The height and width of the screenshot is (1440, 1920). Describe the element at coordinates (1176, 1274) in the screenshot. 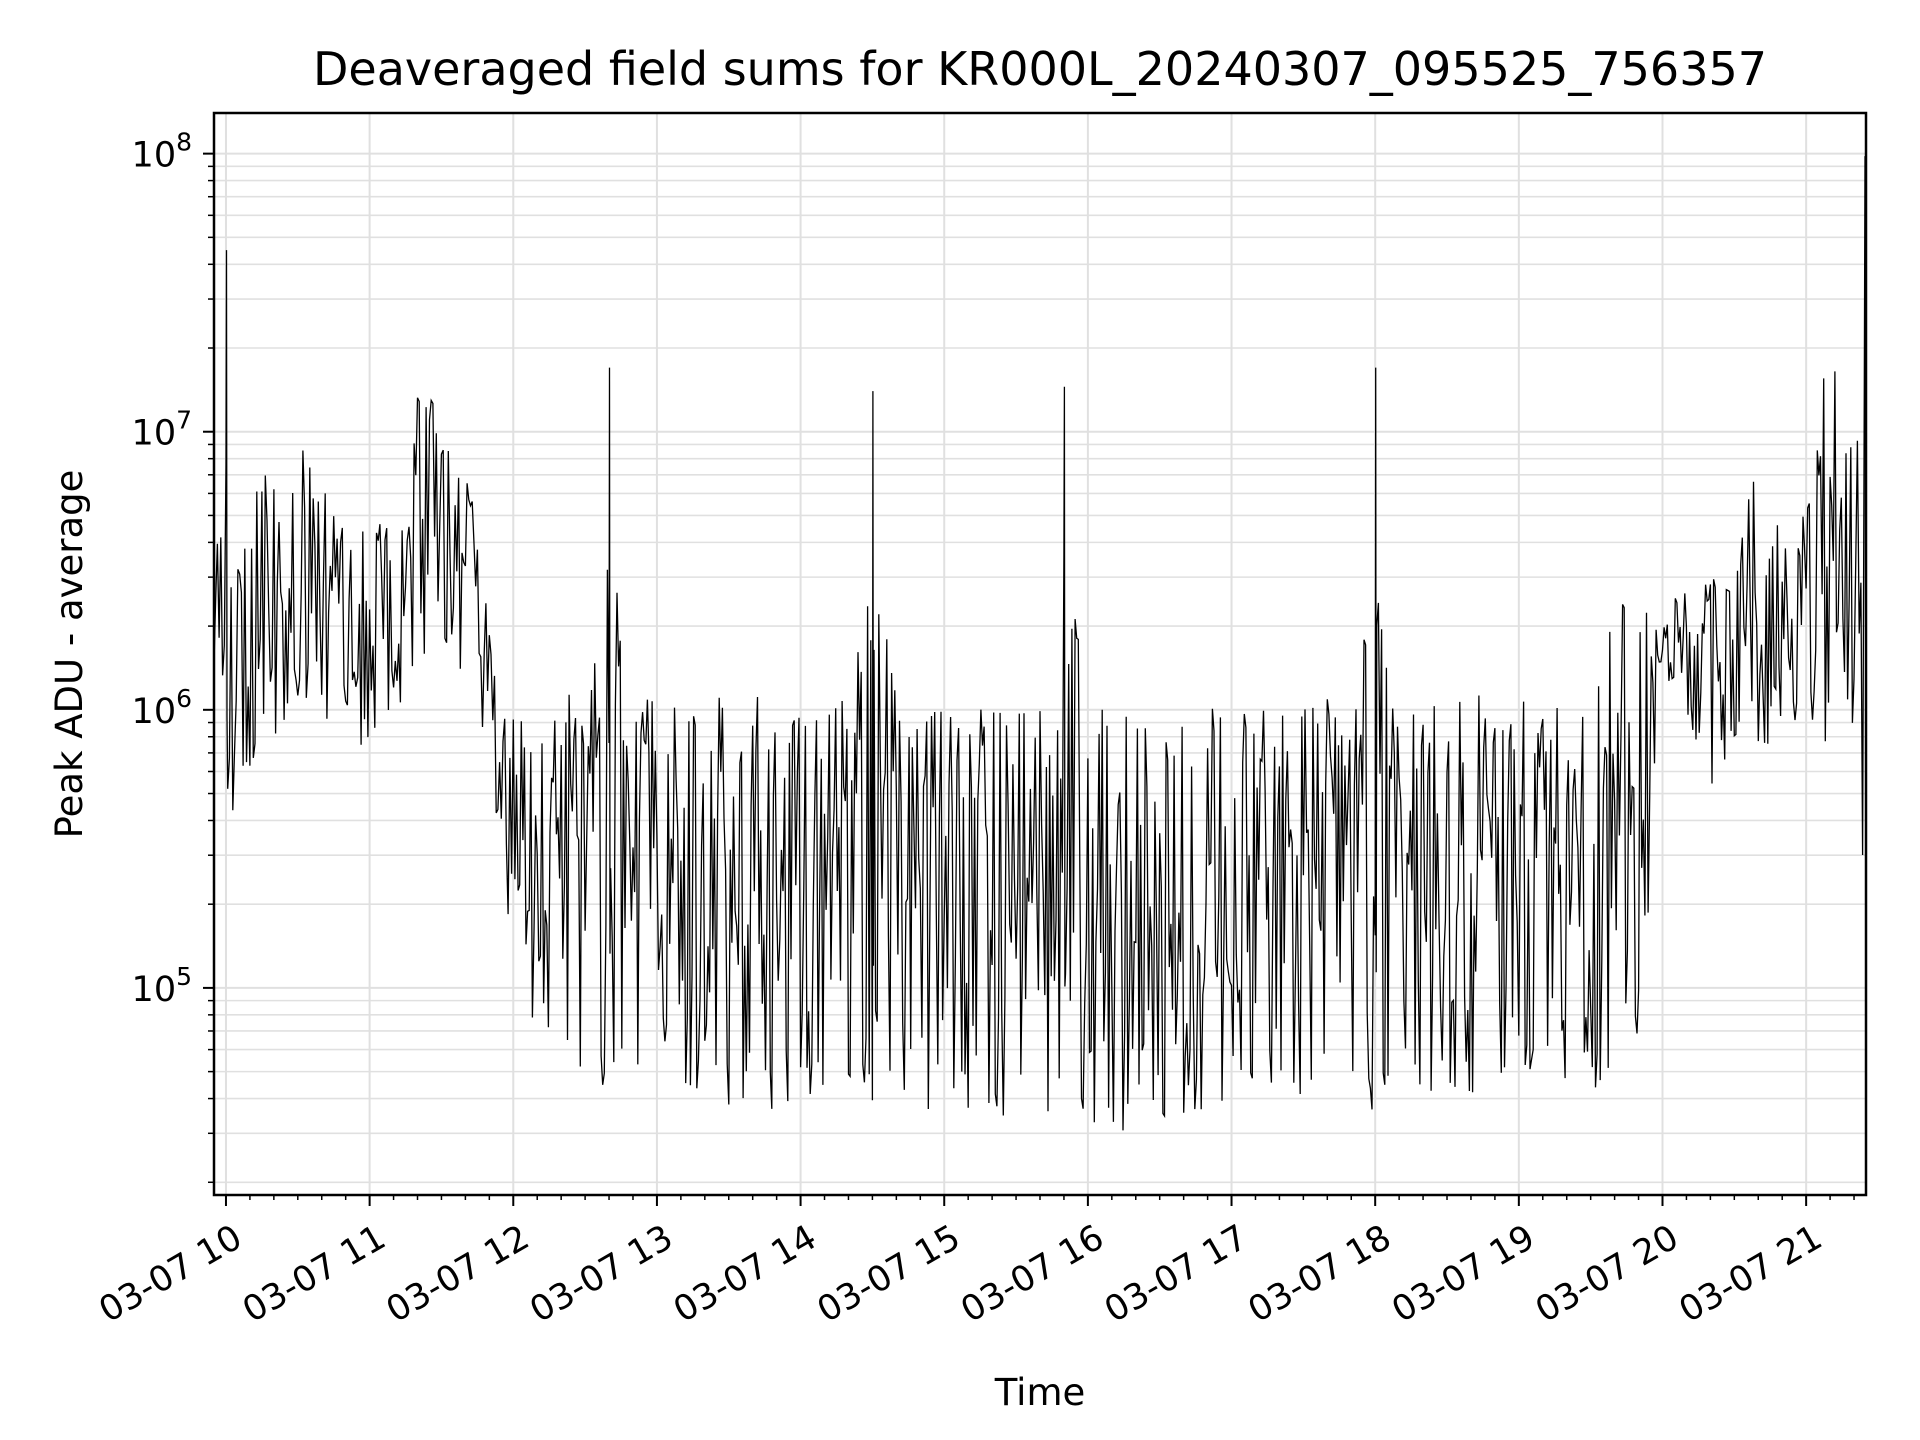

I see `x-tick-label: 03-07 17` at that location.